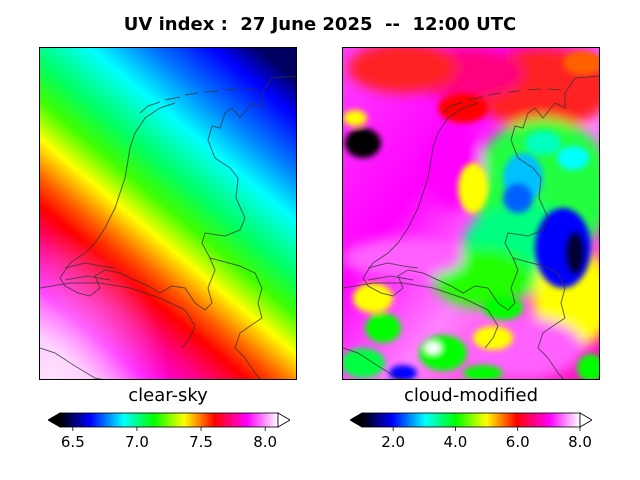  I want to click on colorbar-tick-label: 7.5, so click(201, 442).